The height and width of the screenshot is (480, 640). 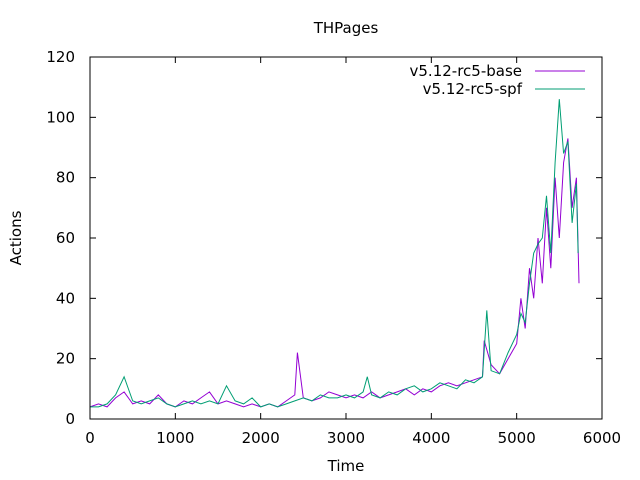 What do you see at coordinates (466, 71) in the screenshot?
I see `legend-label-1: v5.12-rc5-base` at bounding box center [466, 71].